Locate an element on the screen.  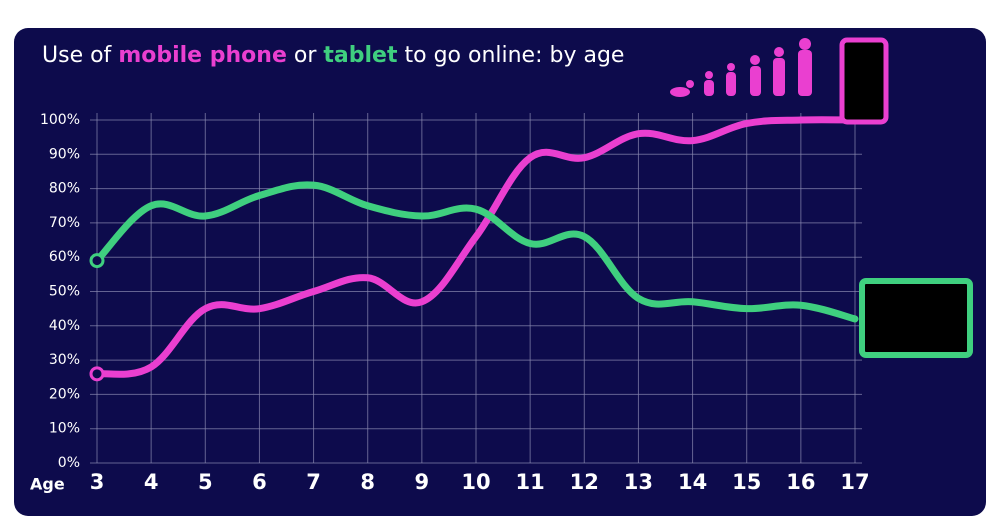
y-tick-label: 40% is located at coordinates (64, 326).